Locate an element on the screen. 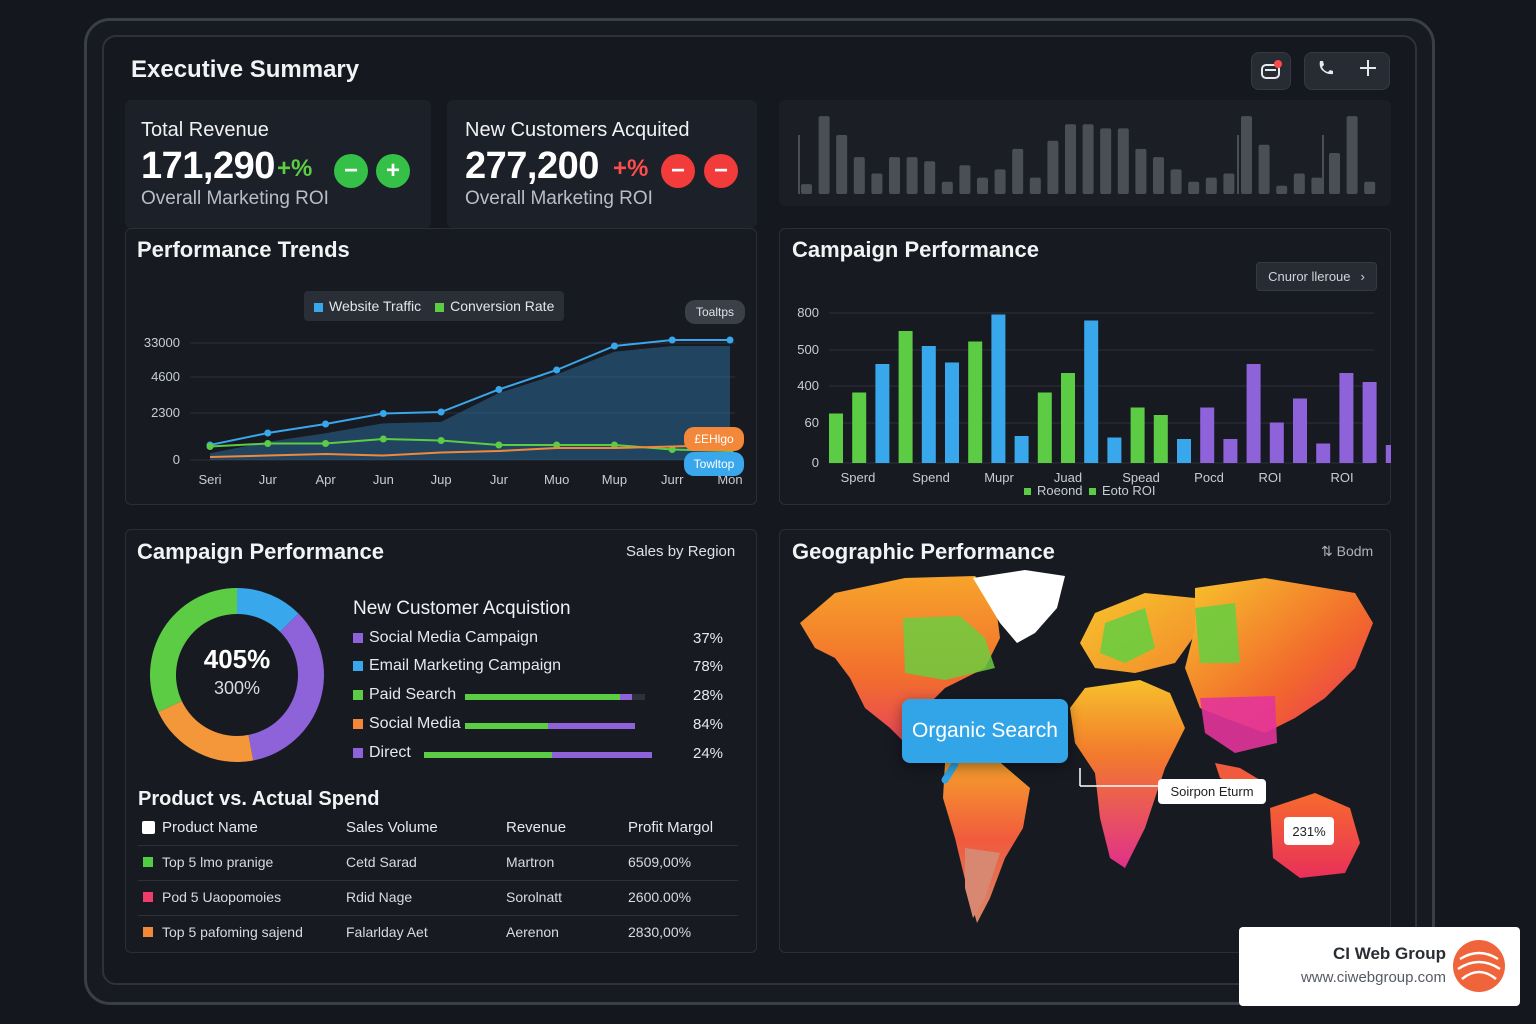  add-icon is located at coordinates (1368, 71).